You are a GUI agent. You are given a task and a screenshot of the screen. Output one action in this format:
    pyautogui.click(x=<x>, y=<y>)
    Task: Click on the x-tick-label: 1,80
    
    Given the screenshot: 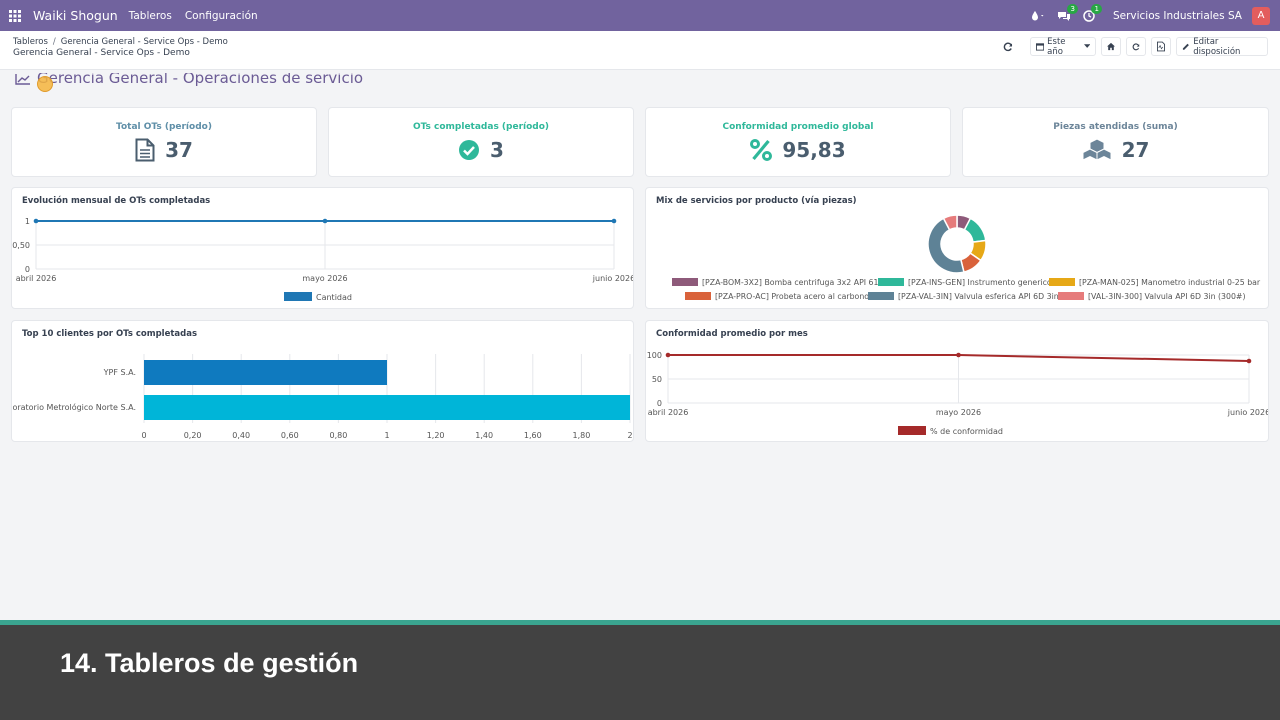 What is the action you would take?
    pyautogui.click(x=581, y=435)
    